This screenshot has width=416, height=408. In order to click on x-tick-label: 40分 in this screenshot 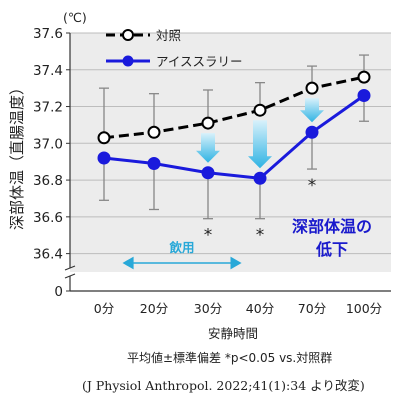, I will do `click(260, 308)`.